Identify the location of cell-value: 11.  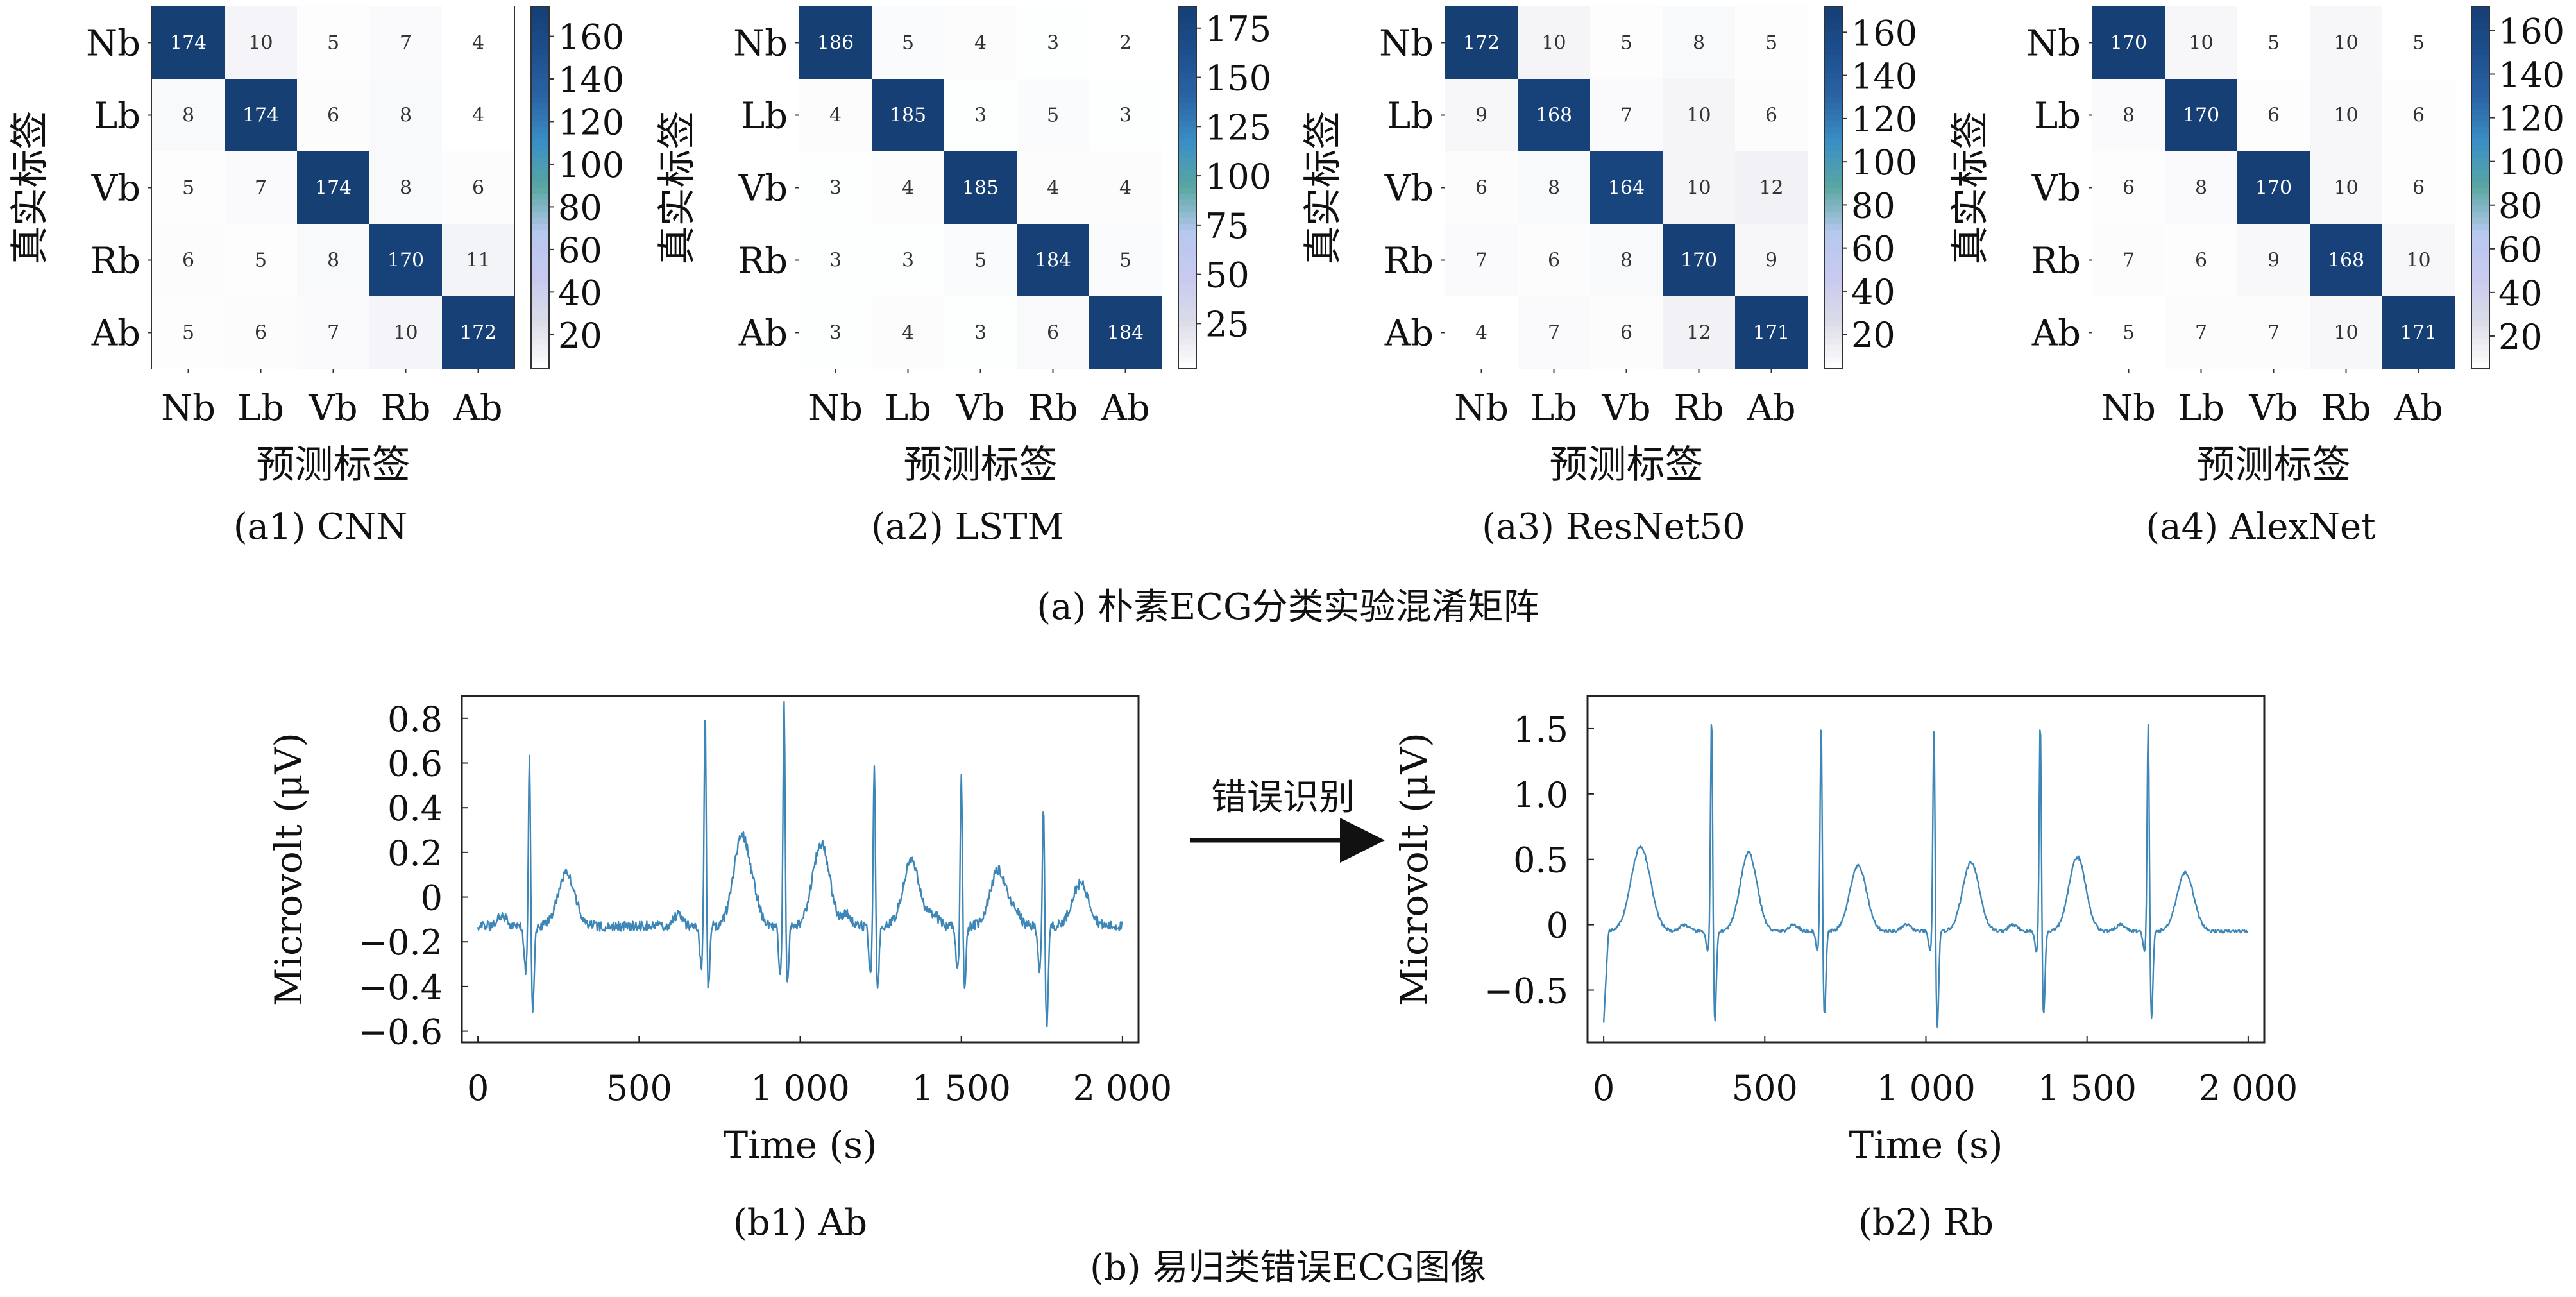
(478, 261).